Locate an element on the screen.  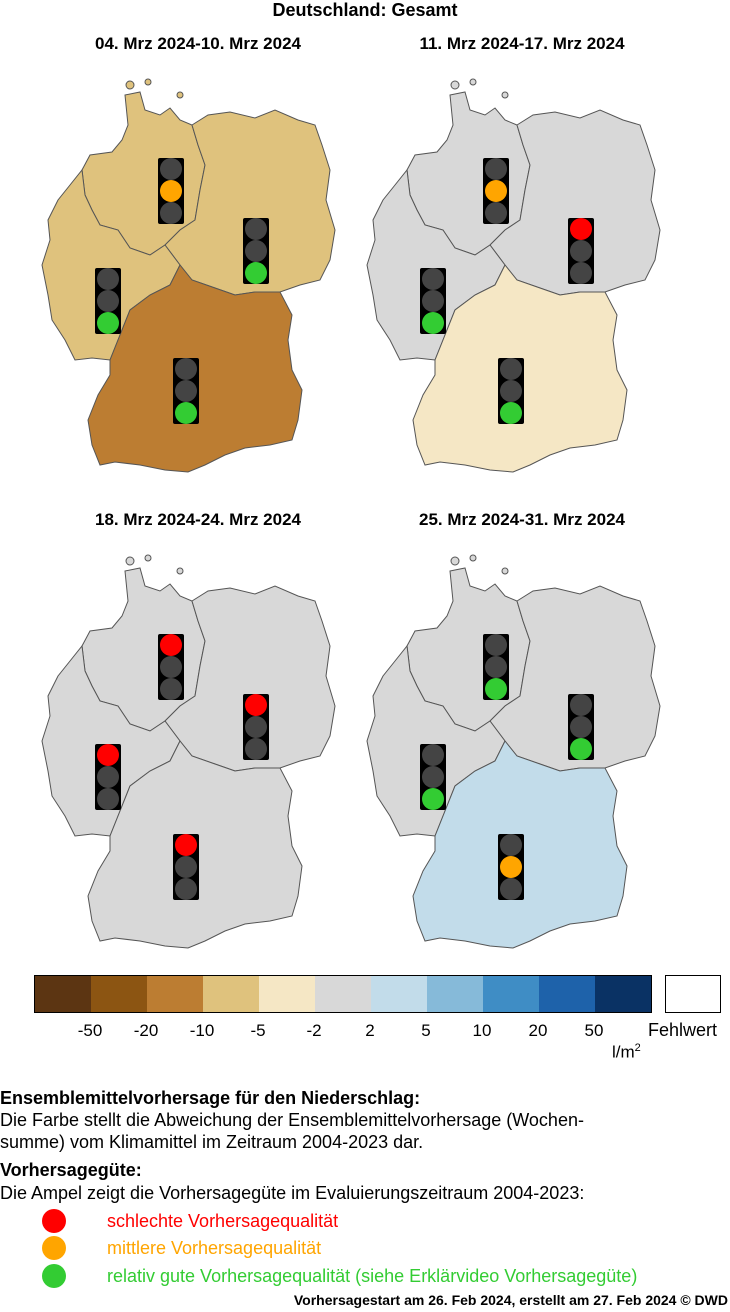
orange-dot-icon is located at coordinates (54, 1248).